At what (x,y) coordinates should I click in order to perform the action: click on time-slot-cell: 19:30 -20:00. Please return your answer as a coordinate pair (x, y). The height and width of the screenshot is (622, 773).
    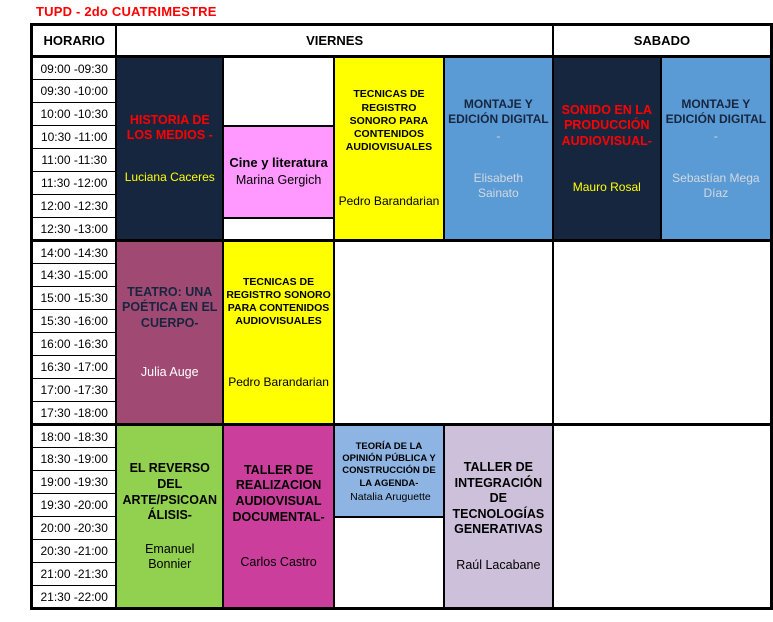
    Looking at the image, I should click on (73, 505).